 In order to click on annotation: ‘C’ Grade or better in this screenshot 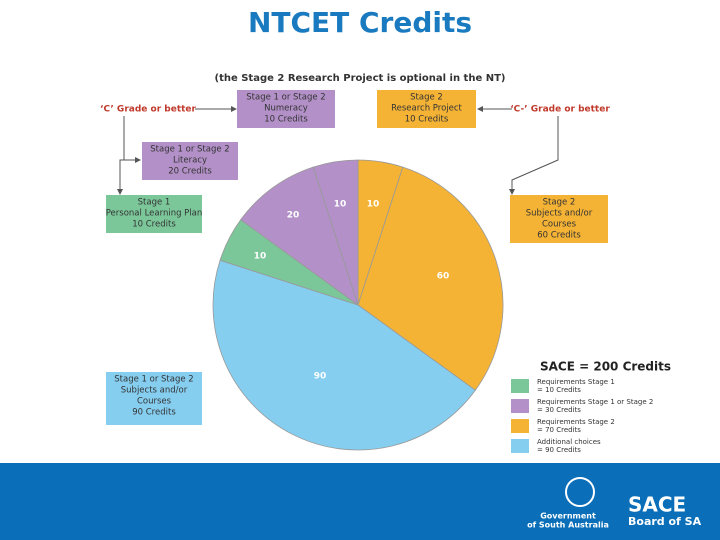, I will do `click(148, 110)`.